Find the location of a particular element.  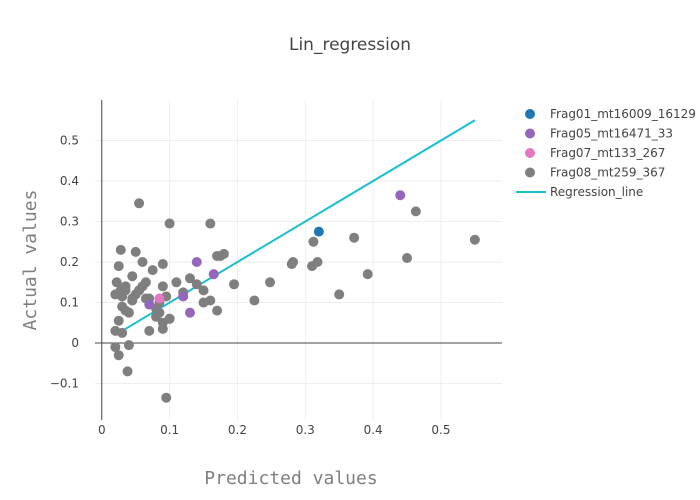

x-tick-label: 0.2 is located at coordinates (237, 430).